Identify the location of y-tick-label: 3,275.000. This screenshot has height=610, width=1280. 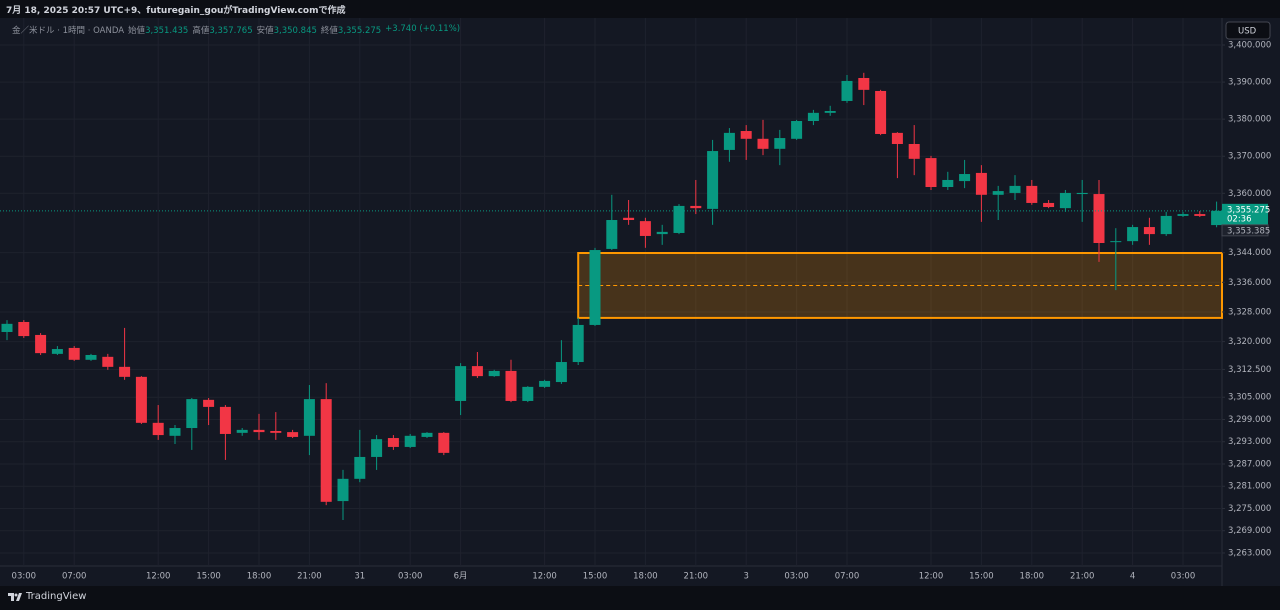
(1249, 509).